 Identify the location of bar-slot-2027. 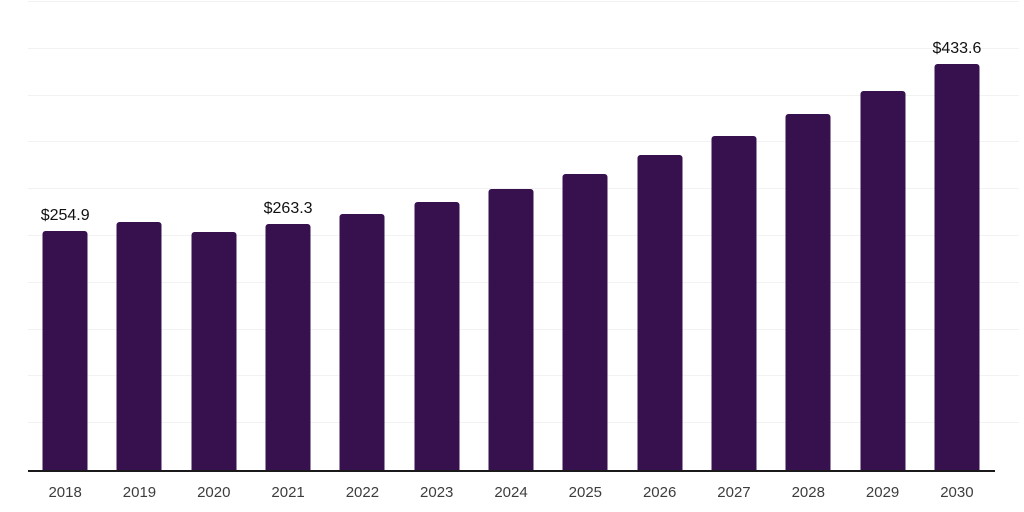
(734, 236).